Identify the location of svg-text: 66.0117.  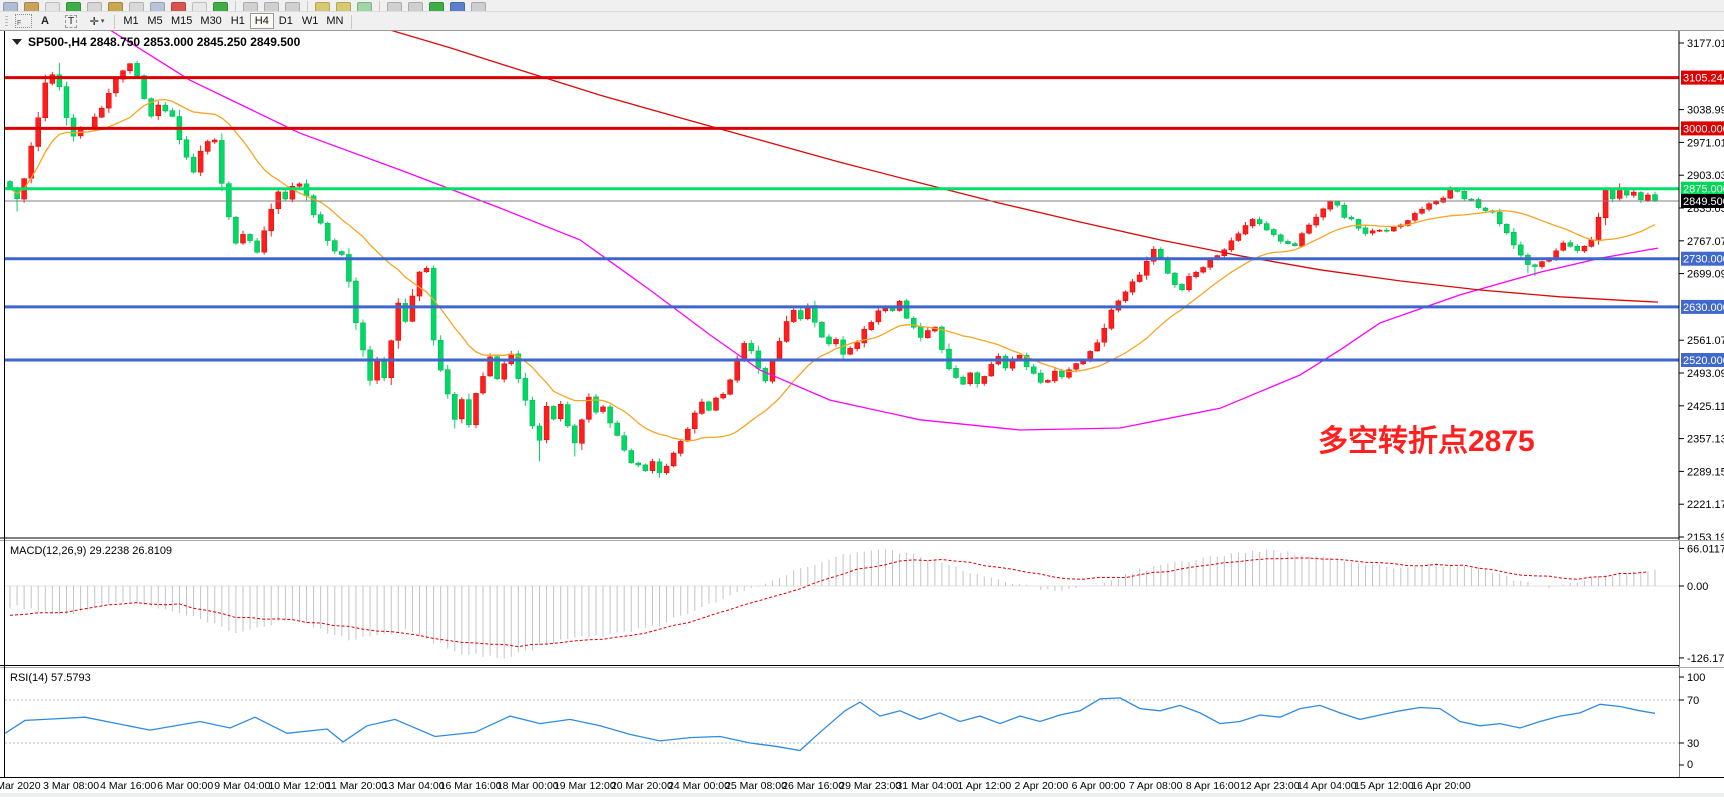
(1705, 549).